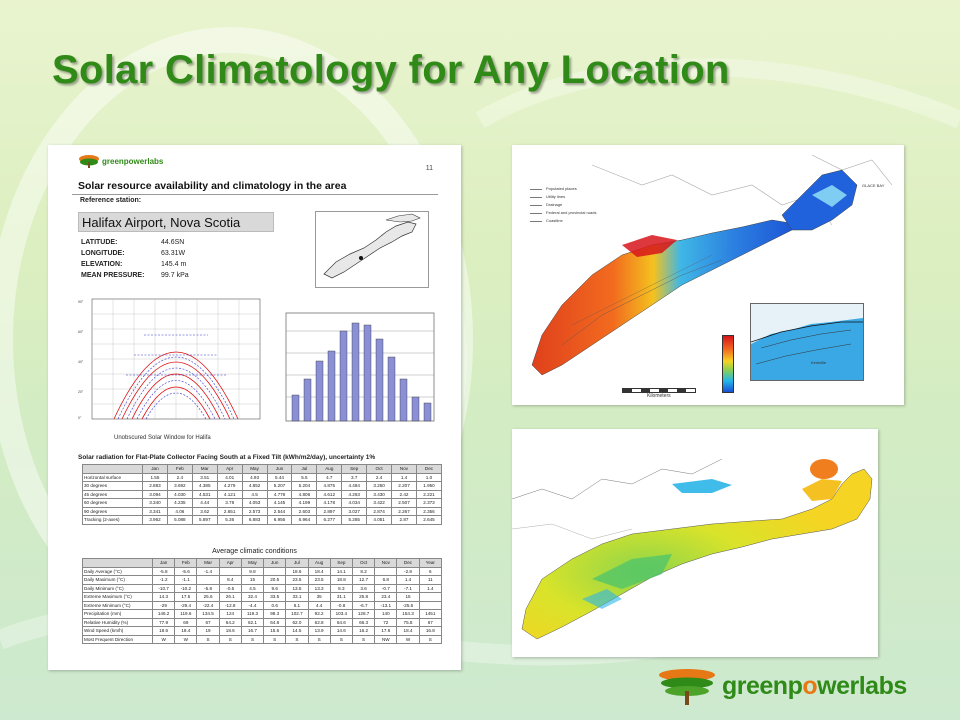 The width and height of the screenshot is (960, 720). Describe the element at coordinates (712, 265) in the screenshot. I see `solar-map-graphic` at that location.